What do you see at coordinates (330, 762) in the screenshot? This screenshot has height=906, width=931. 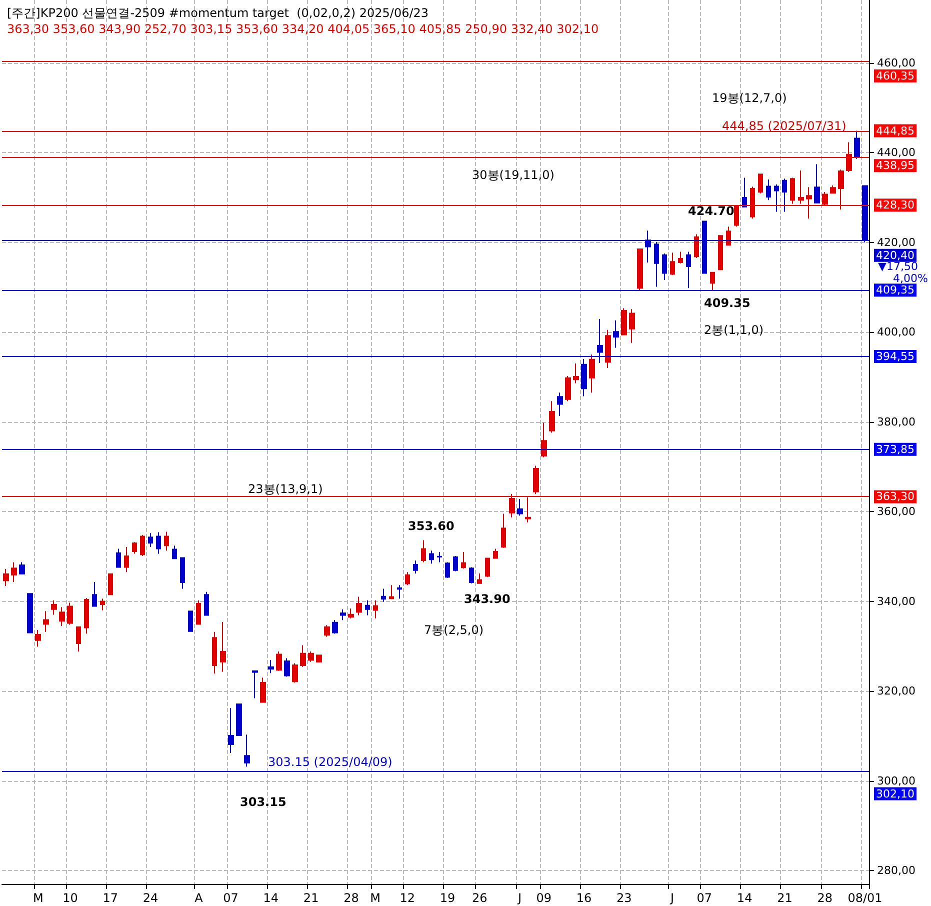 I see `annotation: 303.15 (2025/04/09)` at bounding box center [330, 762].